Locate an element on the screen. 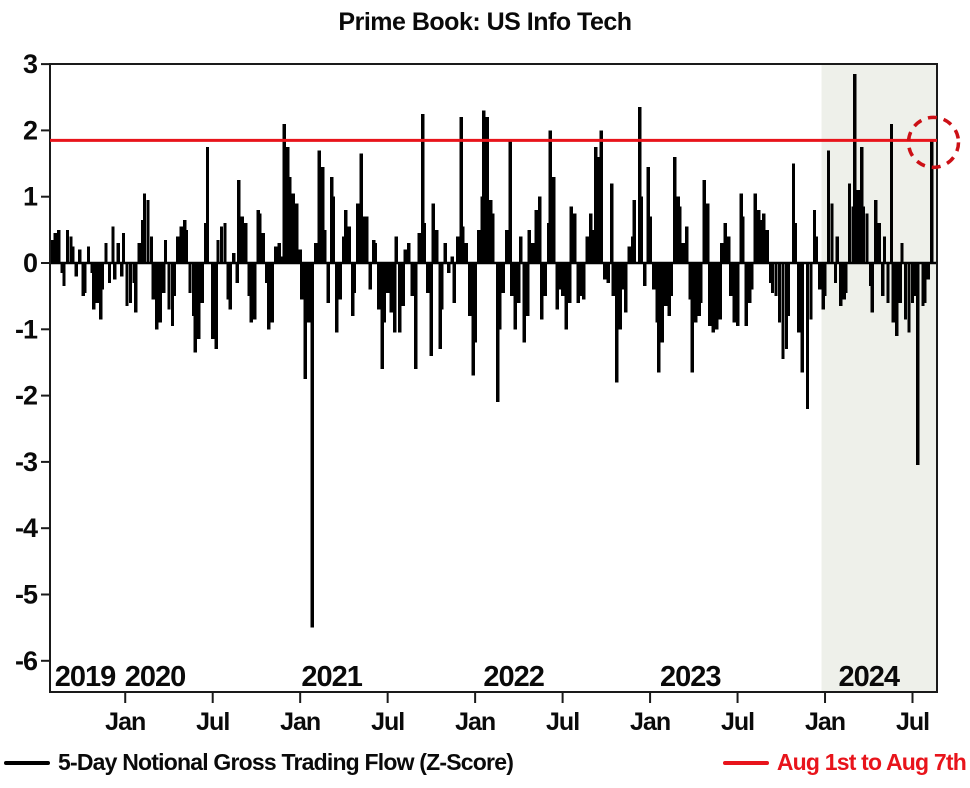 The height and width of the screenshot is (788, 970). y-tick-label: 2 is located at coordinates (30, 130).